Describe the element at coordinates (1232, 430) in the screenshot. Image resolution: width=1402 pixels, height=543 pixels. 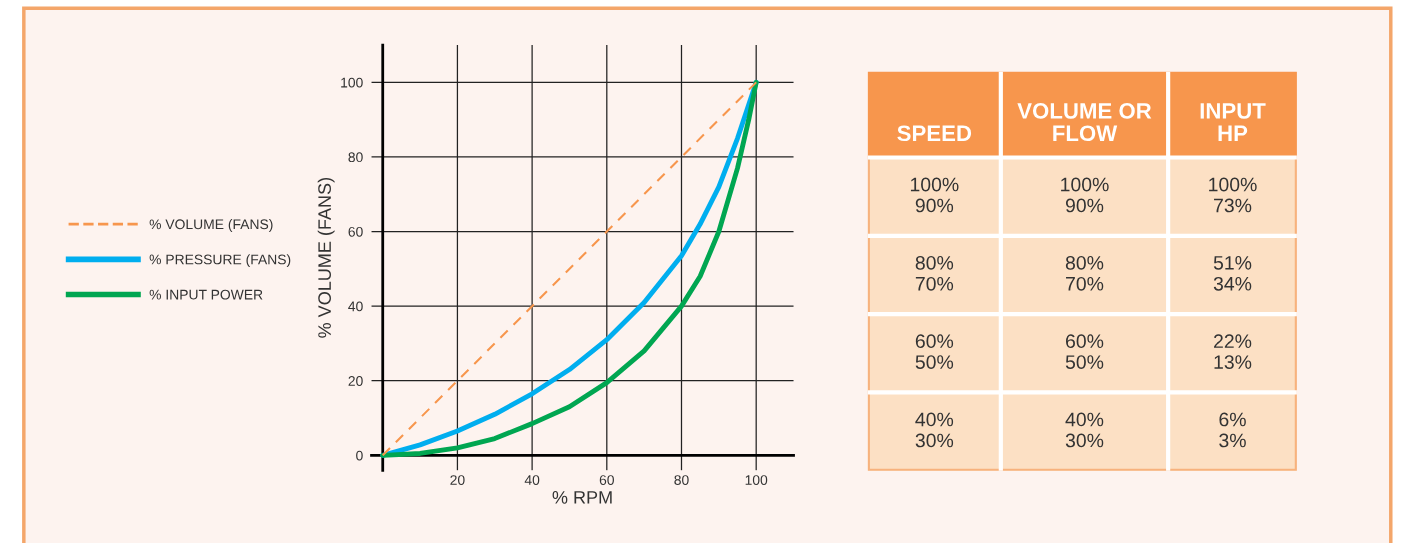
I see `text: 6% 3%` at that location.